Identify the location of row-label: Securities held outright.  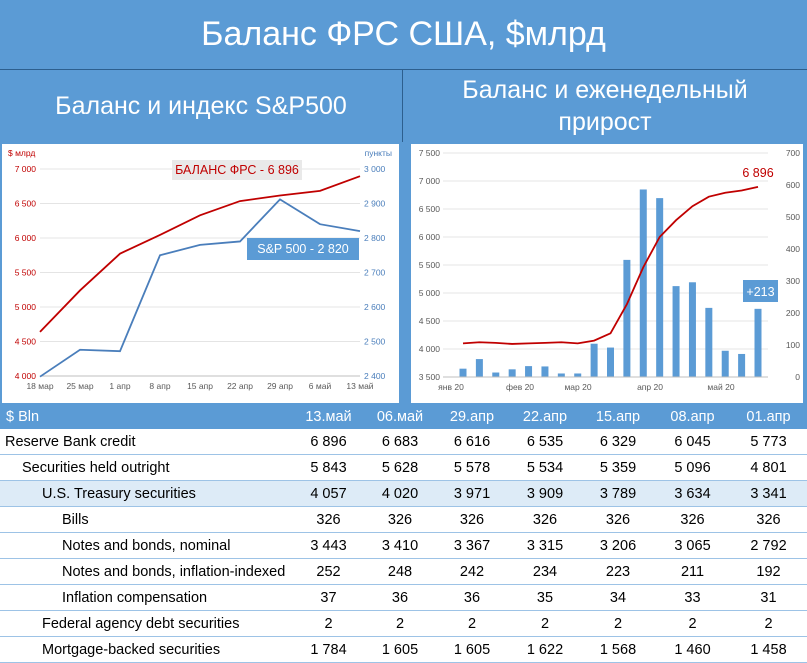
(146, 467).